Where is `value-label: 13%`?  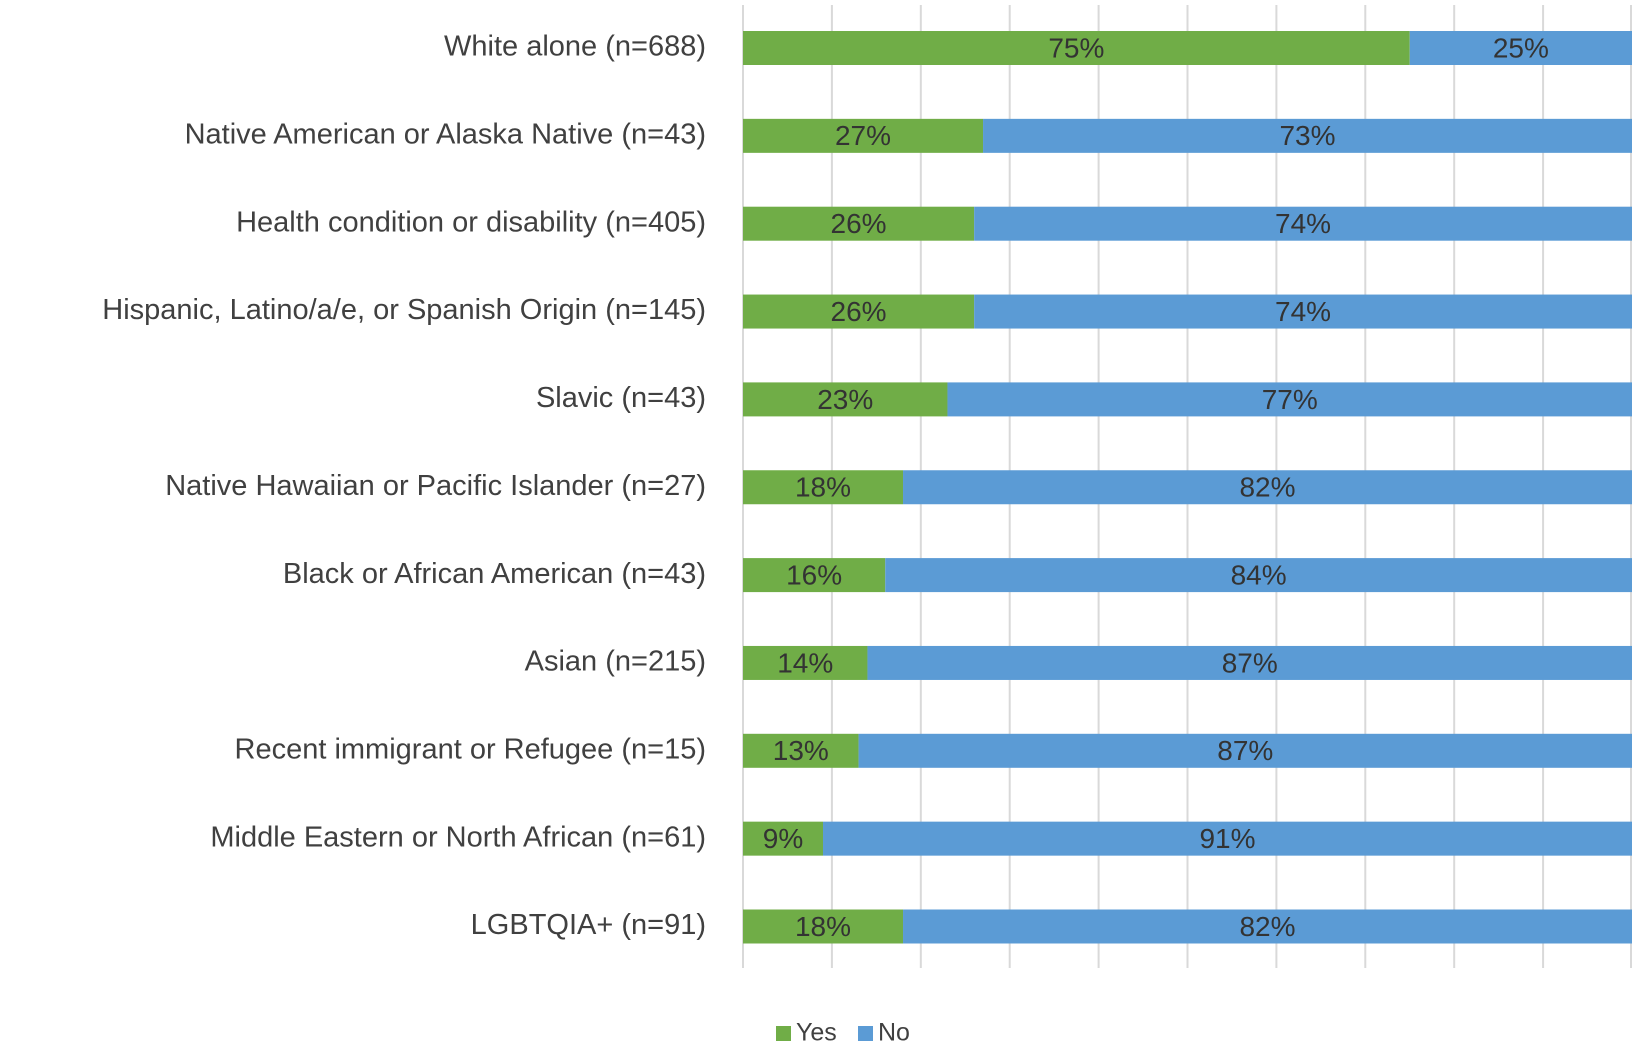 value-label: 13% is located at coordinates (801, 750).